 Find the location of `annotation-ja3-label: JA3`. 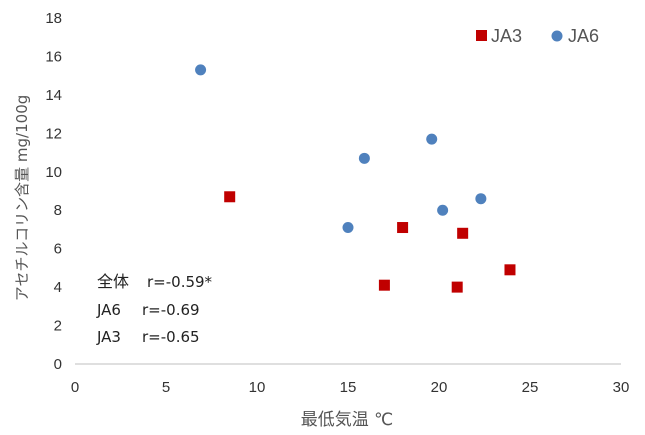

annotation-ja3-label: JA3 is located at coordinates (108, 337).